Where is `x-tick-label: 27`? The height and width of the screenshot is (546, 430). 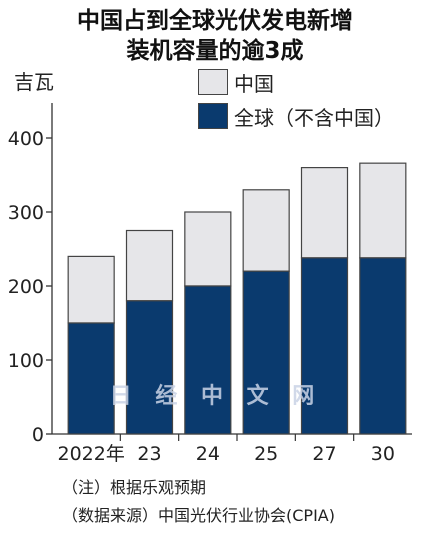 x-tick-label: 27 is located at coordinates (324, 454).